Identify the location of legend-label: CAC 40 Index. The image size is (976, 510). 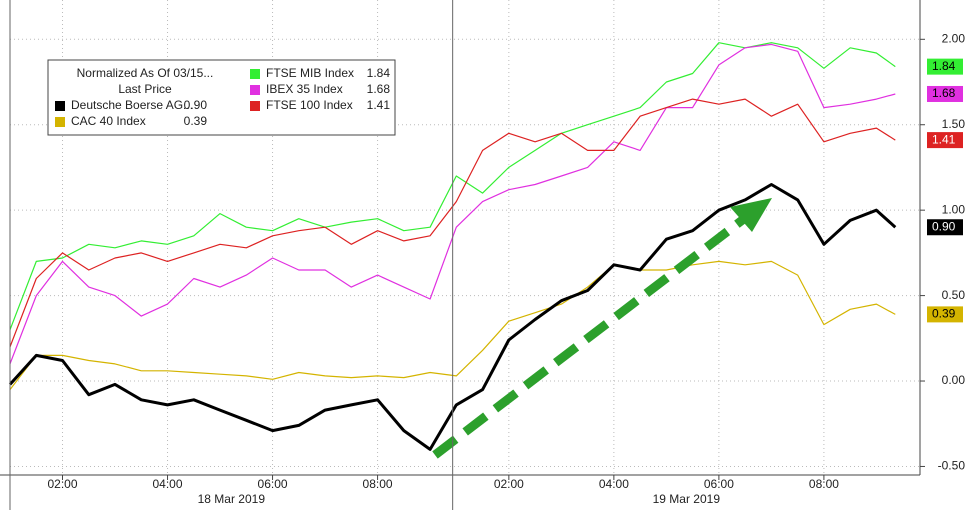
(108, 121).